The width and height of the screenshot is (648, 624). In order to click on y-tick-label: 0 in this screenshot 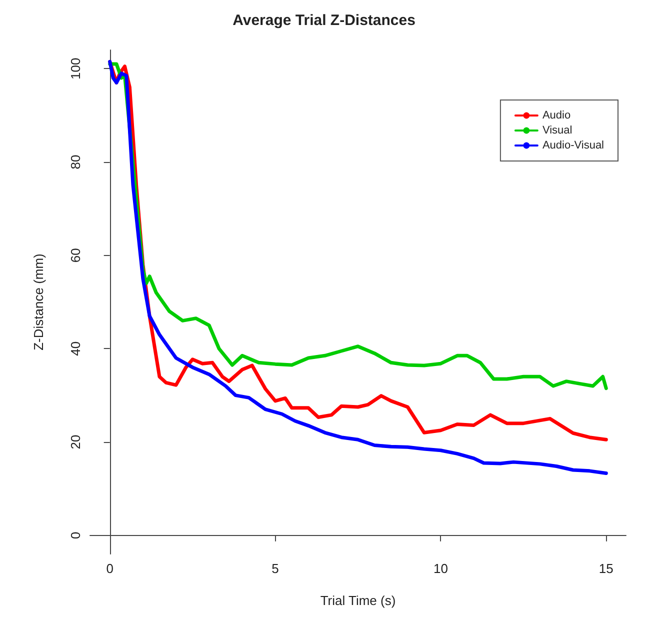, I will do `click(75, 535)`.